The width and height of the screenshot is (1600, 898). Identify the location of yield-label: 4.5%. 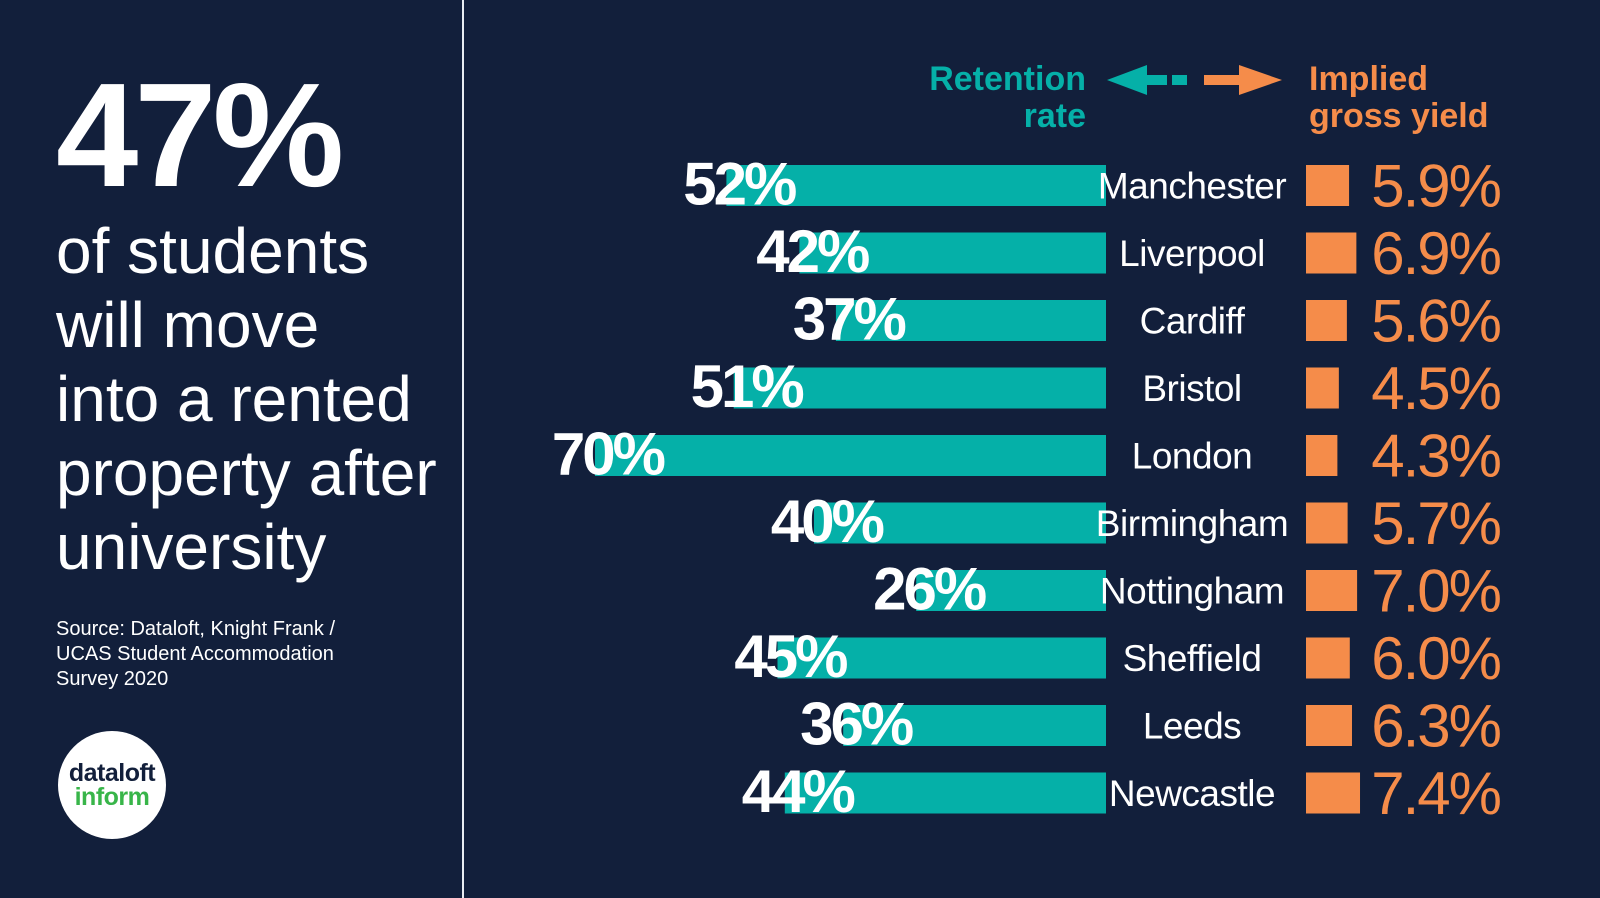
(1435, 388).